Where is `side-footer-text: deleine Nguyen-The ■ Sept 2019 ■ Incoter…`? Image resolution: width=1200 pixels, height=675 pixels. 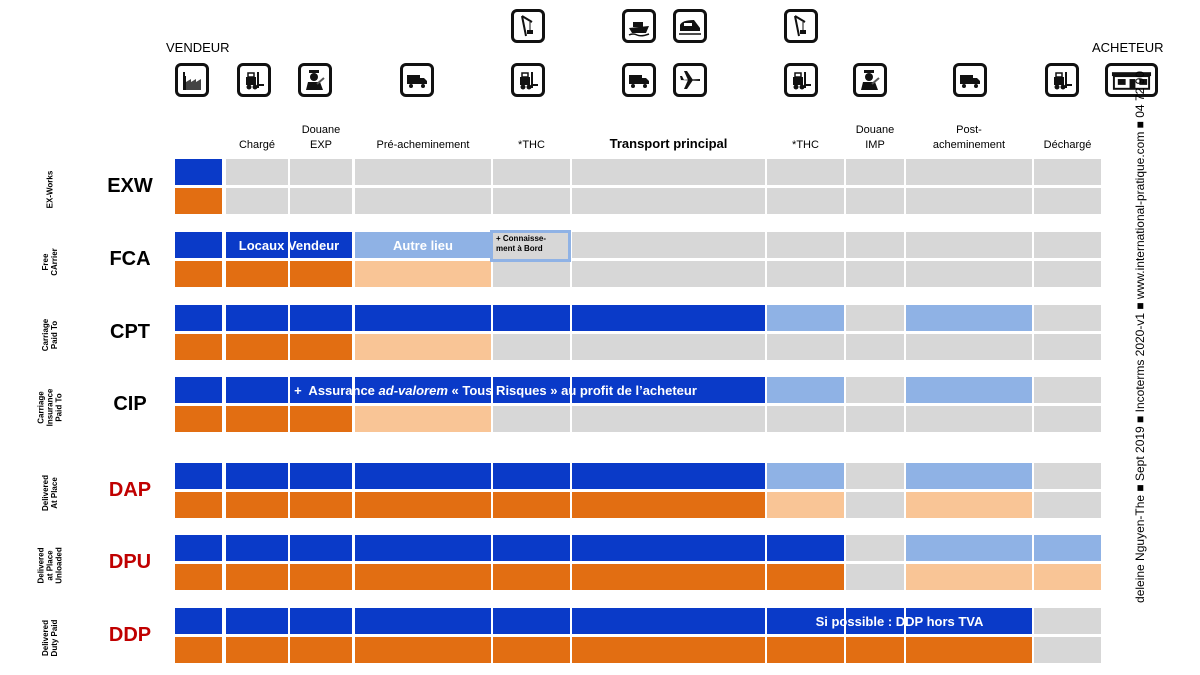 side-footer-text: deleine Nguyen-The ■ Sept 2019 ■ Incoter… is located at coordinates (1140, 337).